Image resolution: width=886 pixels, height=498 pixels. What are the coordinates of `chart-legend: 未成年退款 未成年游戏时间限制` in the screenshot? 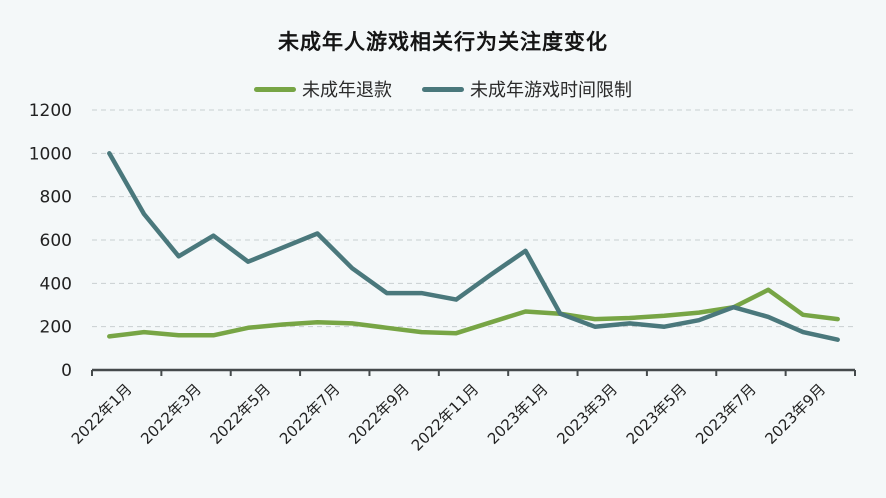 It's located at (443, 89).